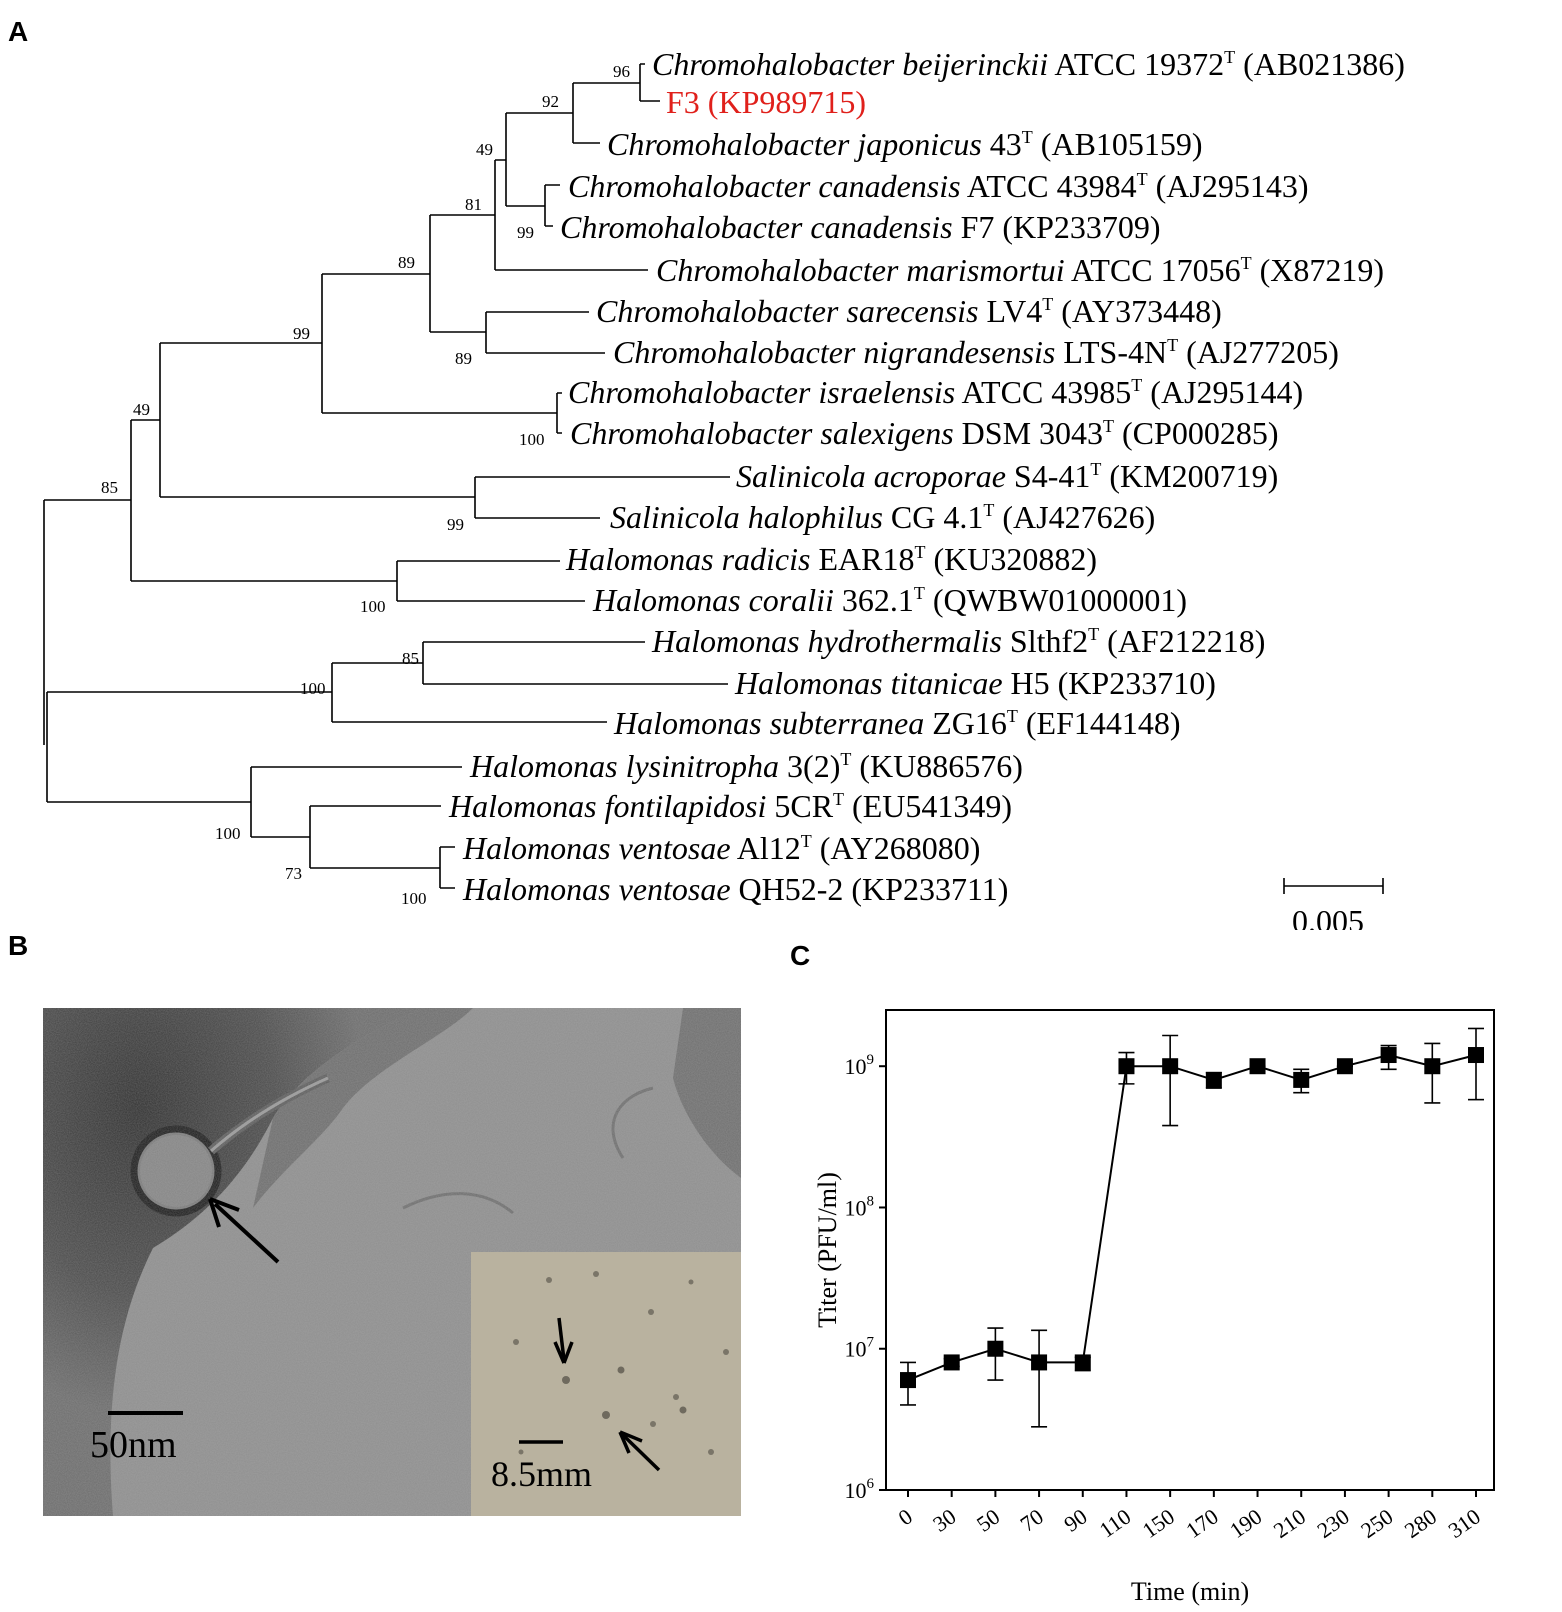 This screenshot has width=1562, height=1612. Describe the element at coordinates (541, 1474) in the screenshot. I see `scale-bar-8-5mm: 8.5mm` at that location.